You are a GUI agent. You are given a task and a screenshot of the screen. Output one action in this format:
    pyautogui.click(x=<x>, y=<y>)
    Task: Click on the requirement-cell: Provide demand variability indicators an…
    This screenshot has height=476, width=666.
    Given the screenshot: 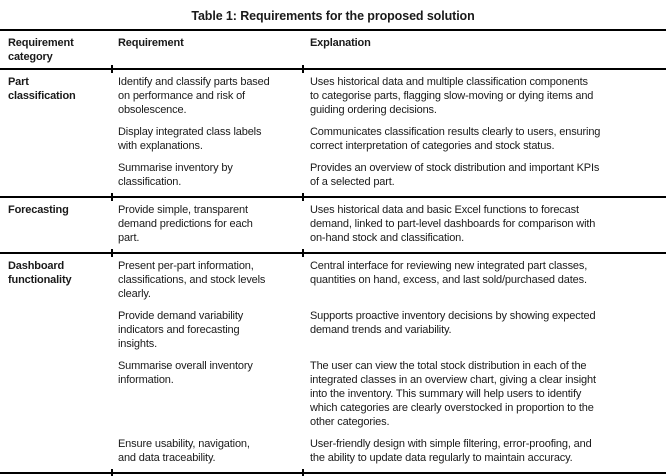 What is the action you would take?
    pyautogui.click(x=181, y=330)
    